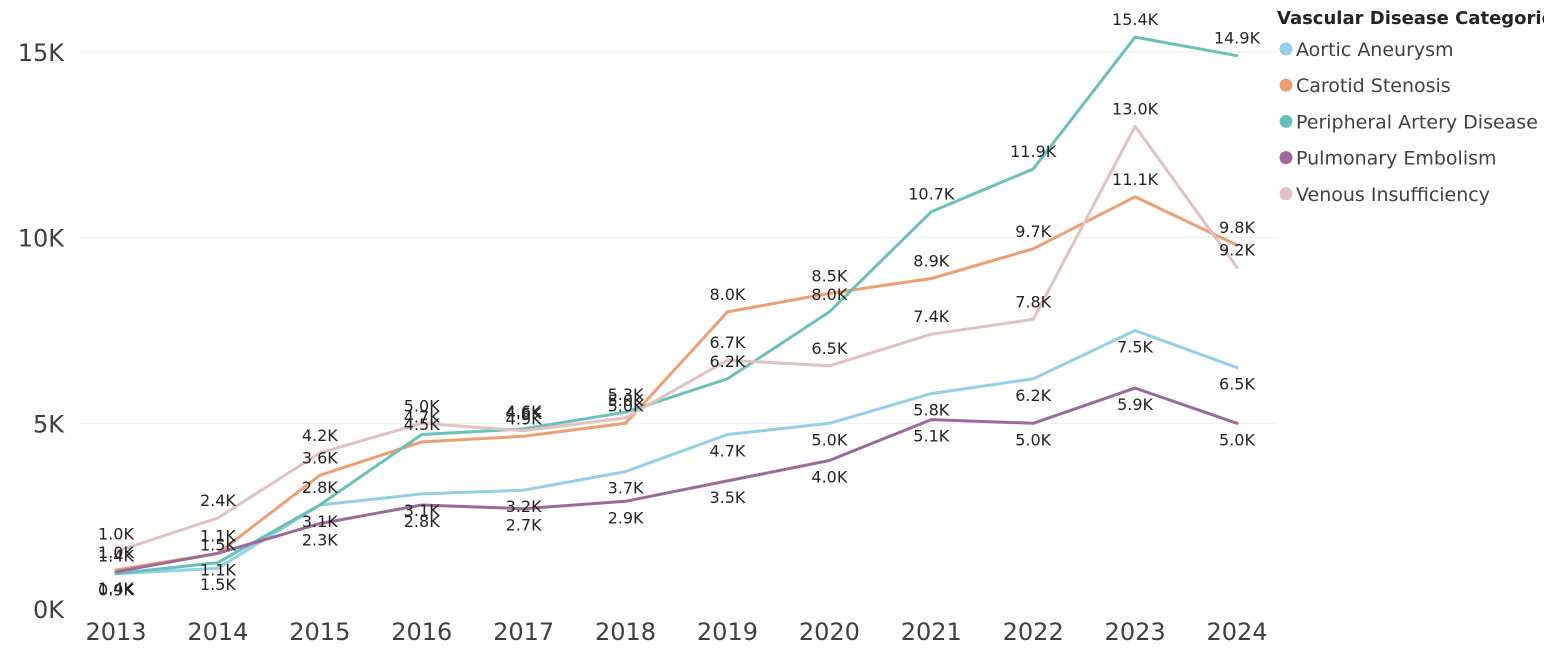 The height and width of the screenshot is (654, 1544). I want to click on x-tick-label: 2020, so click(829, 632).